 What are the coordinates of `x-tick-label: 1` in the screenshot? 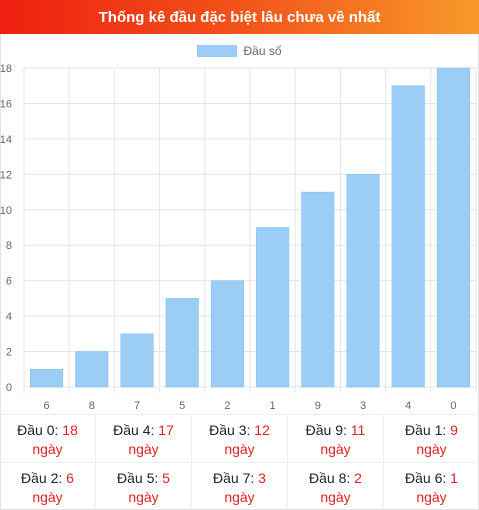 It's located at (273, 406).